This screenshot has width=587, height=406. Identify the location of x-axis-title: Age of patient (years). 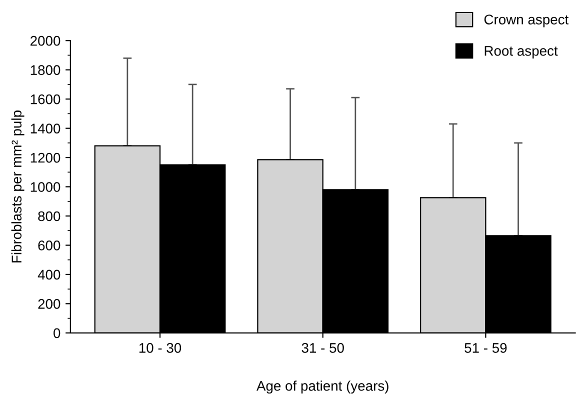
(322, 387).